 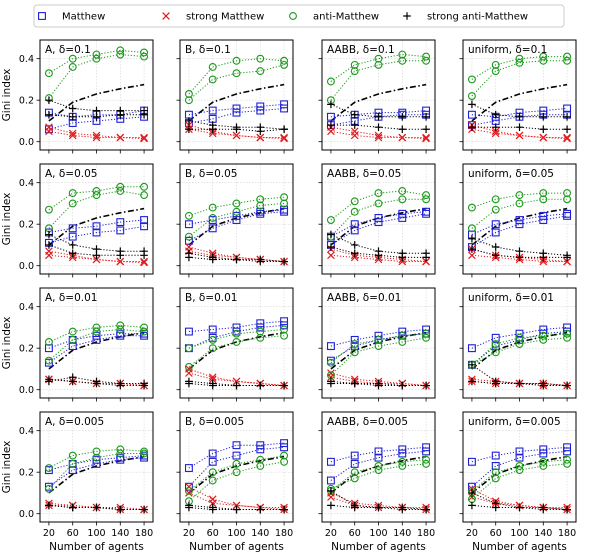 I want to click on legend-label: strong anti-Matthew, so click(x=477, y=17).